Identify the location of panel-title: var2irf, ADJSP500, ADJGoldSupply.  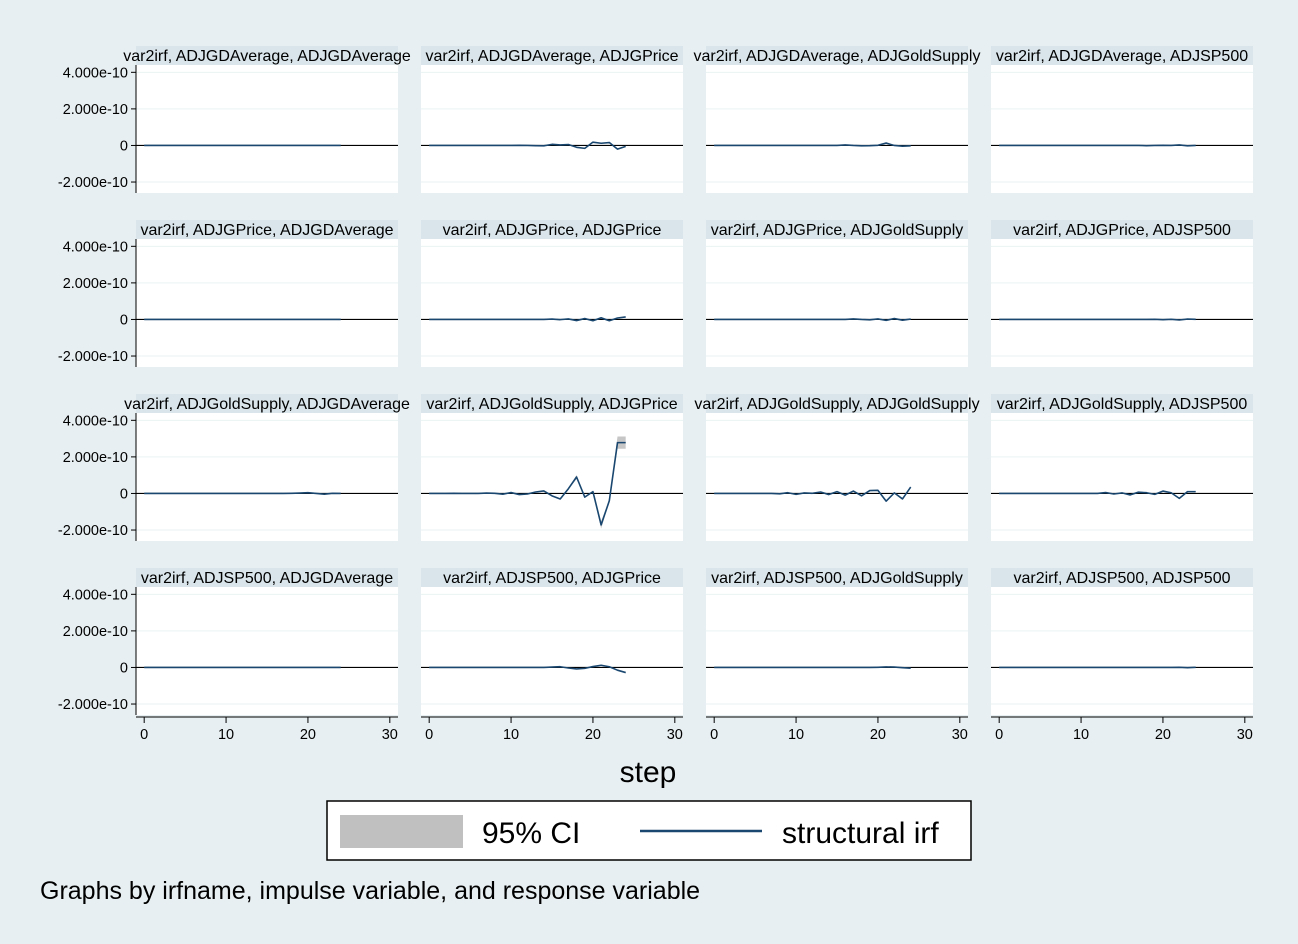
(837, 578).